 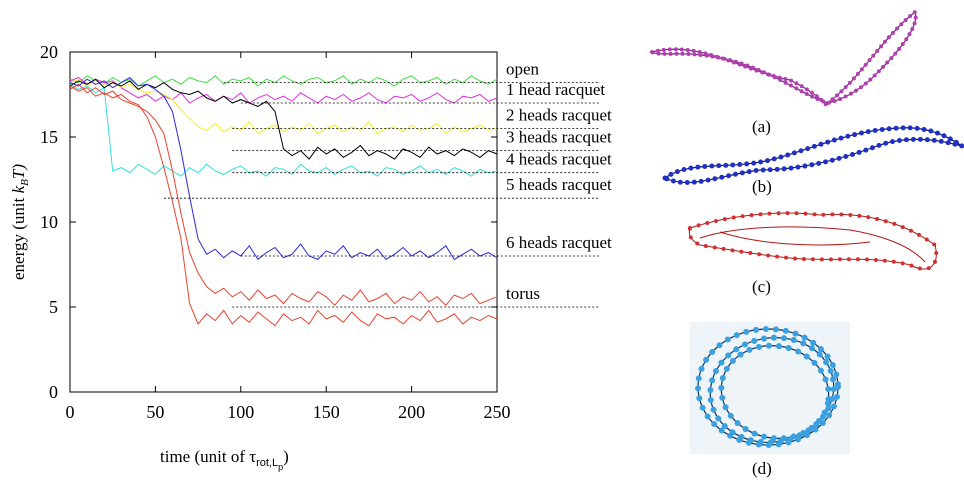 What do you see at coordinates (53, 307) in the screenshot?
I see `y-tick-label: 5` at bounding box center [53, 307].